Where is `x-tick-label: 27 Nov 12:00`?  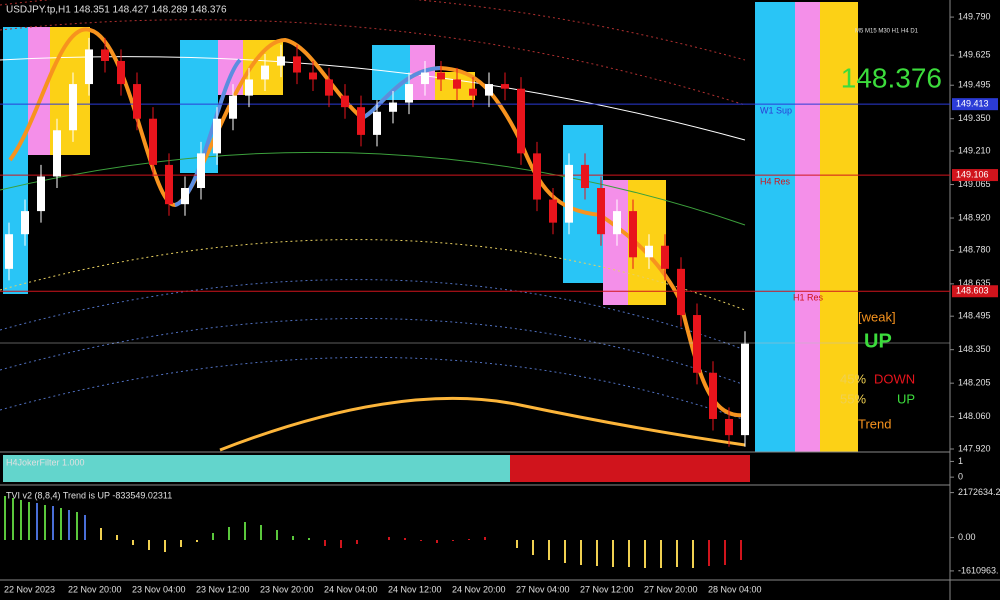 x-tick-label: 27 Nov 12:00 is located at coordinates (607, 589).